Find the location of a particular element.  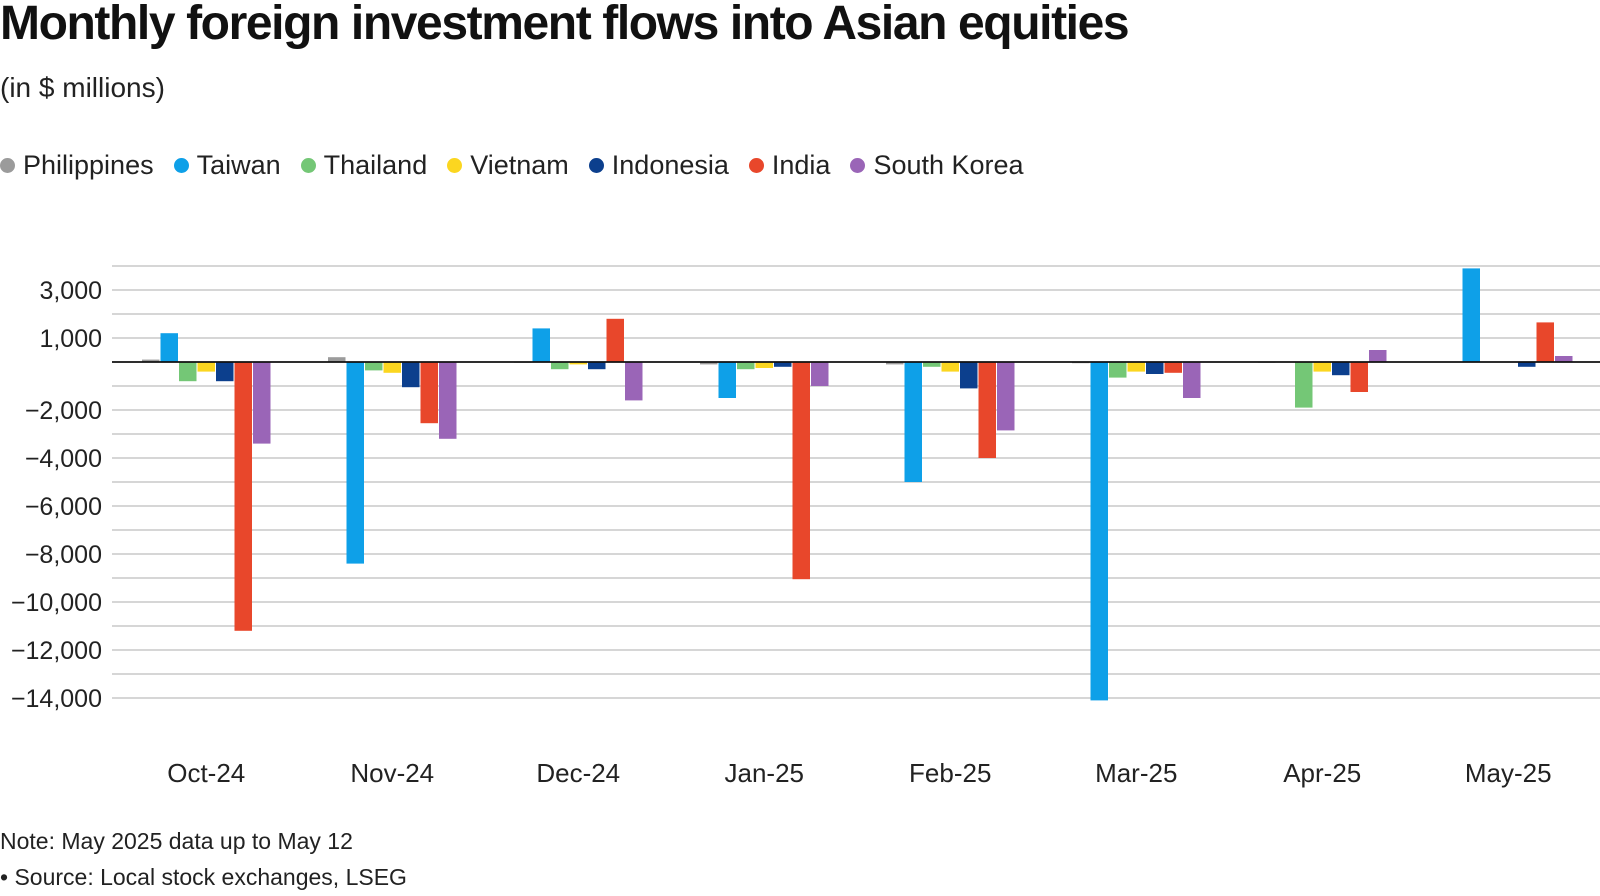

legend-label: Vietnam is located at coordinates (519, 165).